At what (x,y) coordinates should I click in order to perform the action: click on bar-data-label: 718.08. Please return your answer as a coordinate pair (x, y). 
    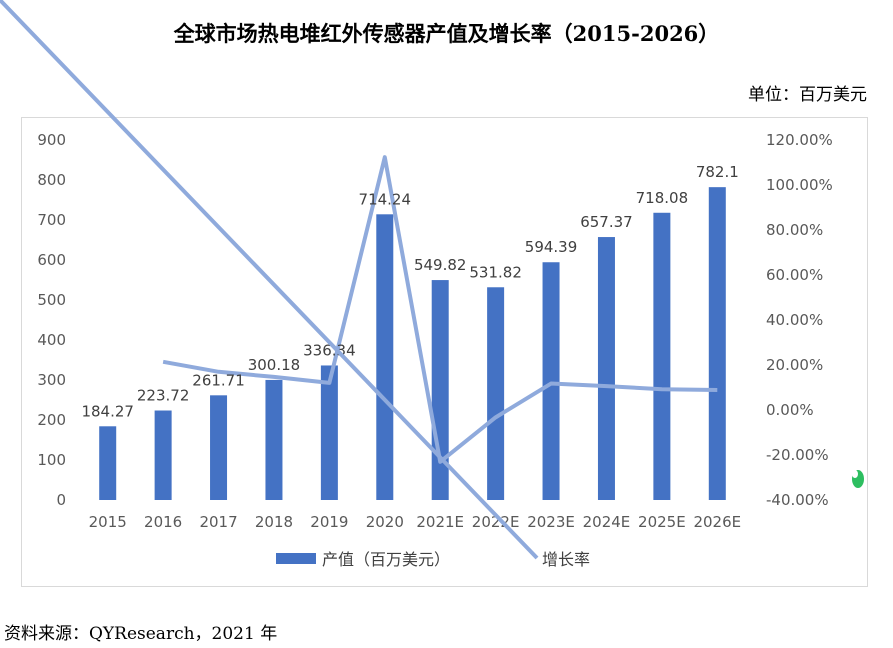
    Looking at the image, I should click on (662, 198).